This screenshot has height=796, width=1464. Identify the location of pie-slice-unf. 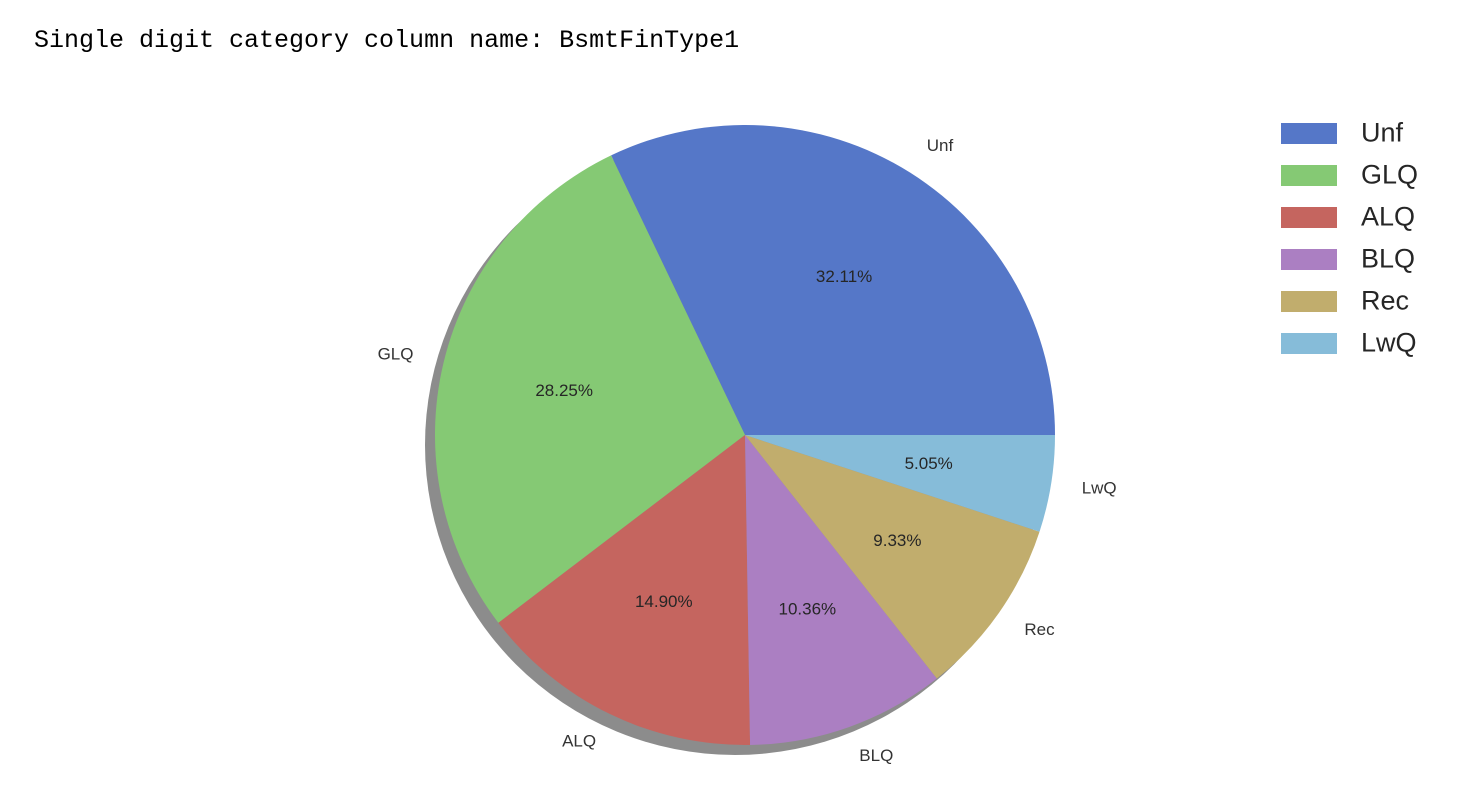
(833, 280).